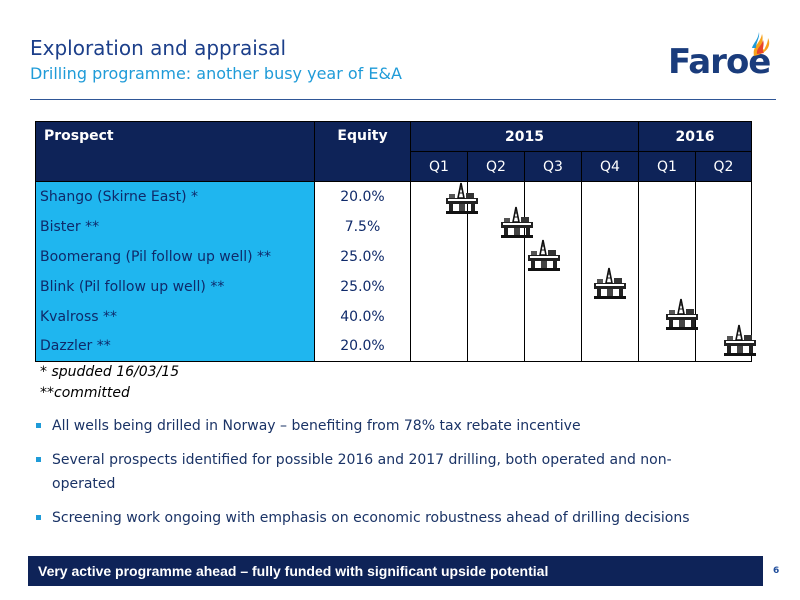 This screenshot has height=600, width=800. Describe the element at coordinates (695, 136) in the screenshot. I see `header-year-2016: 2016` at that location.